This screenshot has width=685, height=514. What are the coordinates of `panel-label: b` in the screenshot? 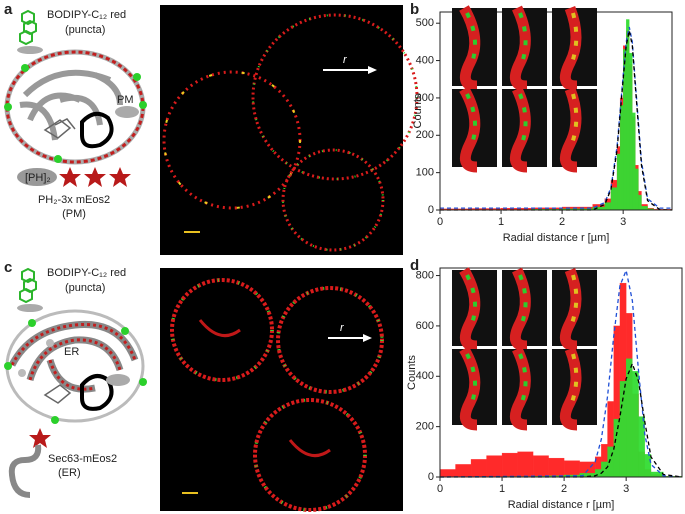 It's located at (414, 9).